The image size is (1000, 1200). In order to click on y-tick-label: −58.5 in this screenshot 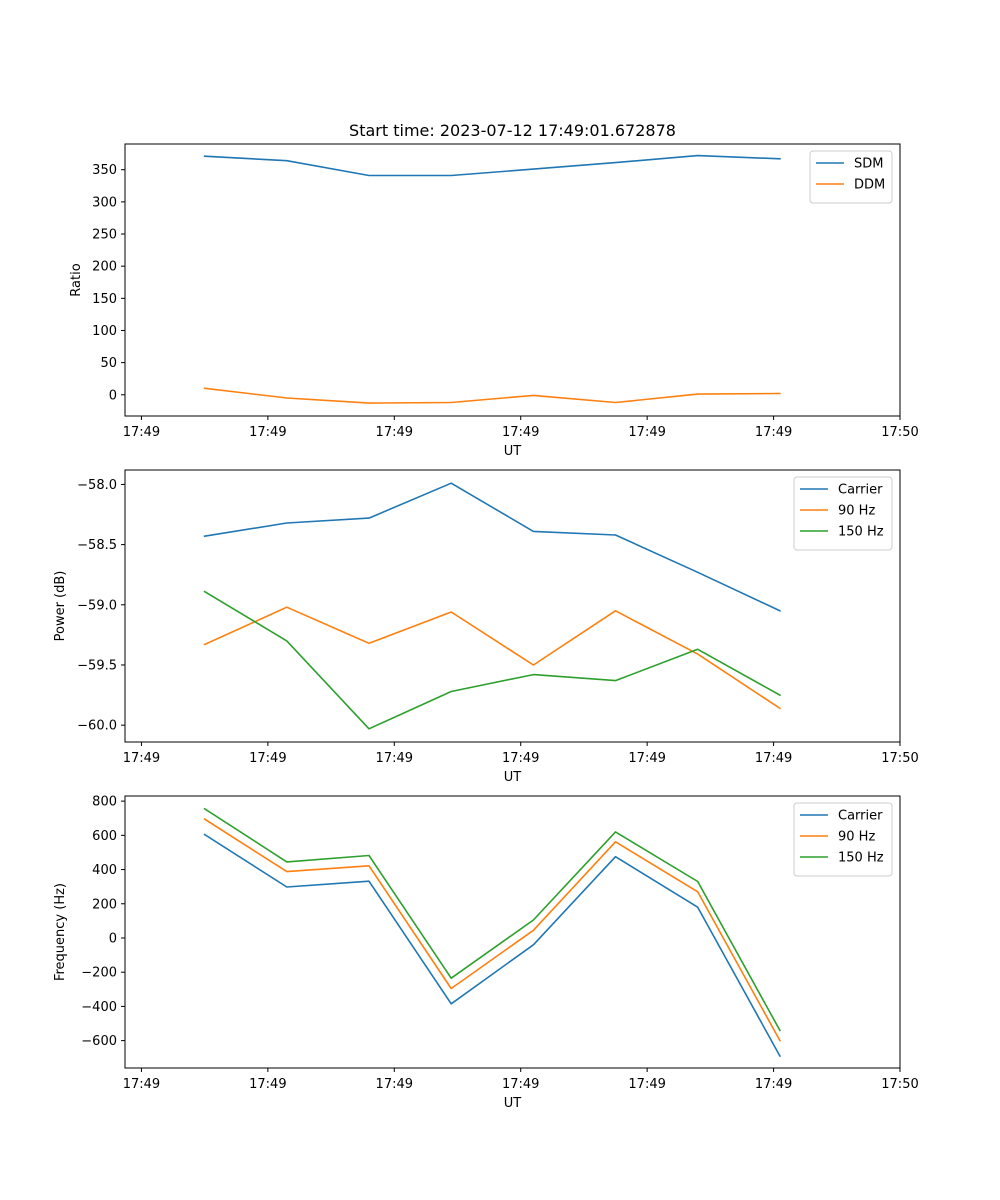, I will do `click(97, 545)`.